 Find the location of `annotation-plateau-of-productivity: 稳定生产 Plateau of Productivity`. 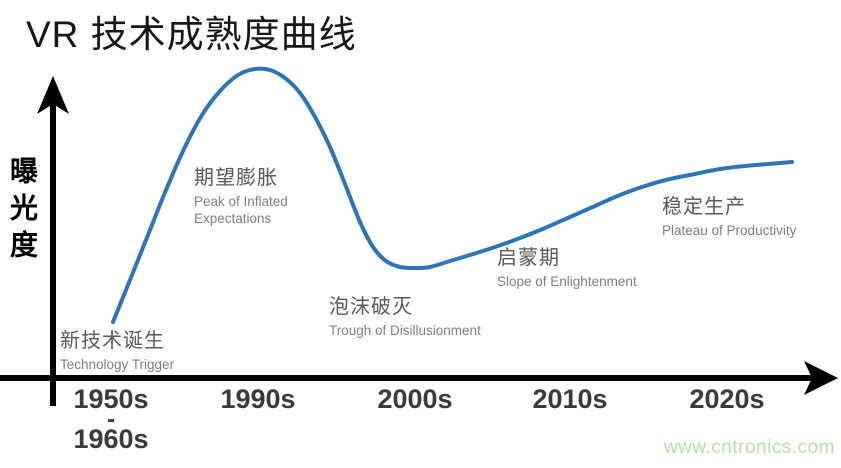

annotation-plateau-of-productivity: 稳定生产 Plateau of Productivity is located at coordinates (729, 217).